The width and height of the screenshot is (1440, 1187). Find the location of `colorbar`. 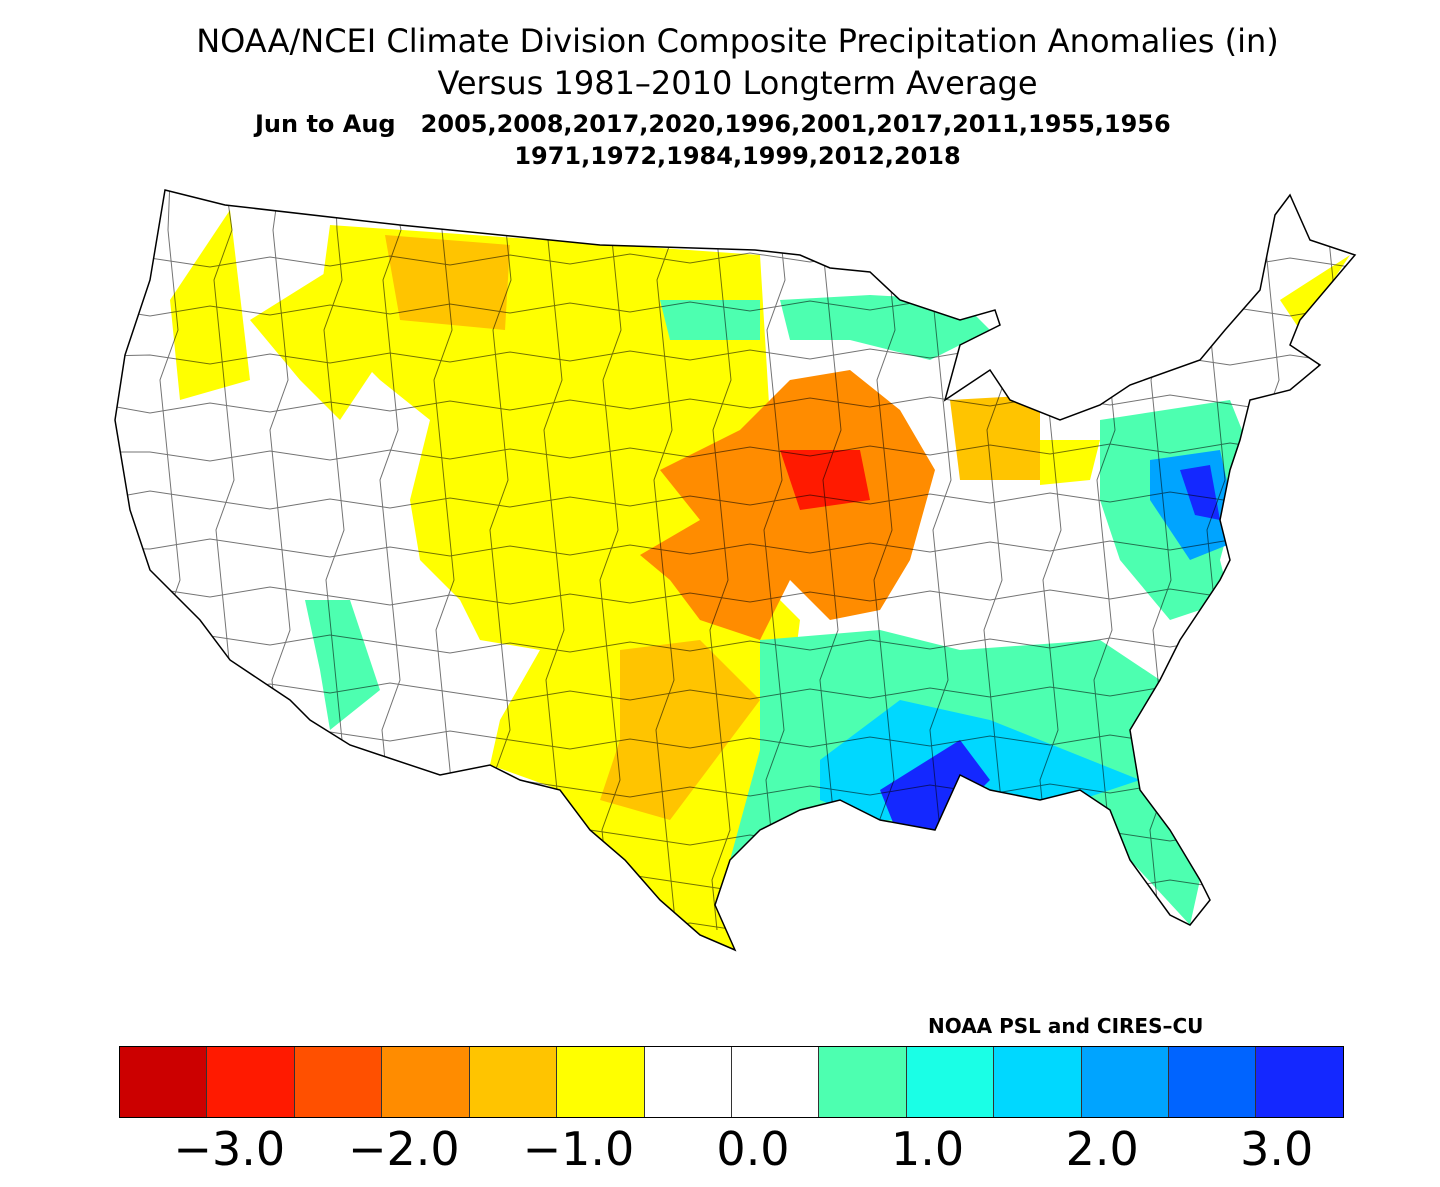

colorbar is located at coordinates (731, 1082).